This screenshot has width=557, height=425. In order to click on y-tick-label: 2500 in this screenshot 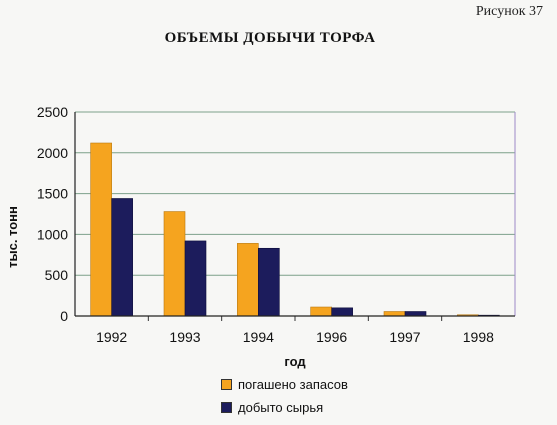, I will do `click(52, 112)`.